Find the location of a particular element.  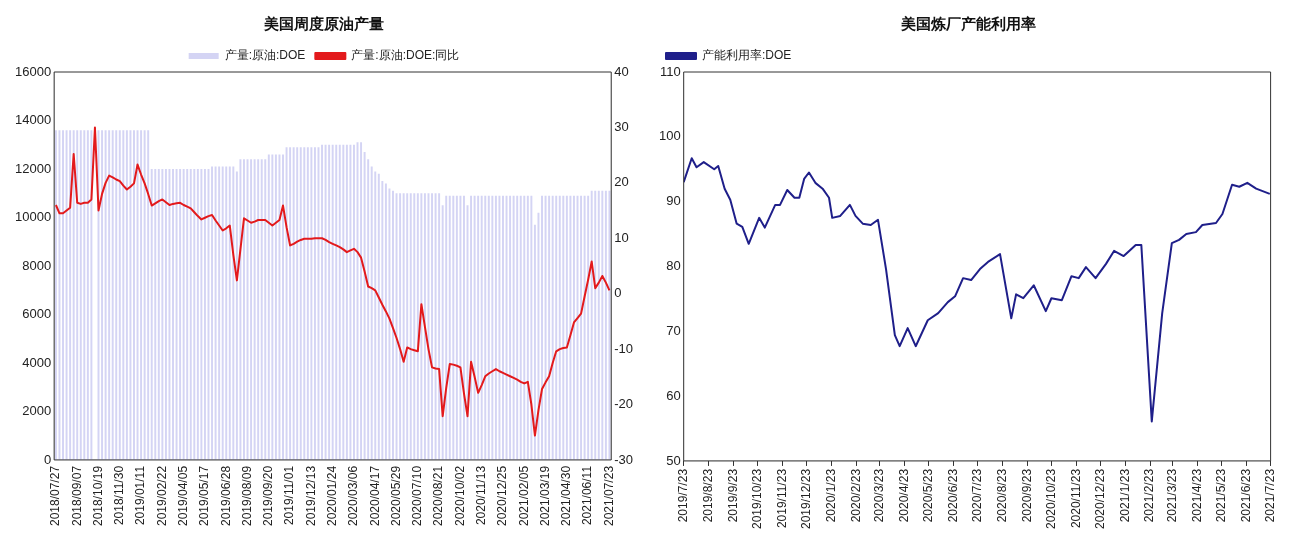

x-tick-label: 2021/7/23 is located at coordinates (1269, 495).